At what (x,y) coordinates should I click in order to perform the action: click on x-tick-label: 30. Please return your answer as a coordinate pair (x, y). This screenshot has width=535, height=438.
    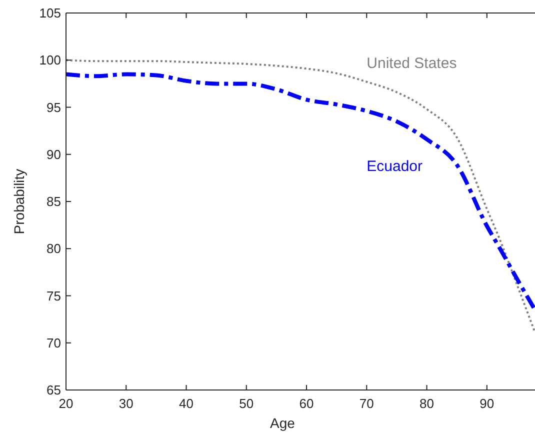
    Looking at the image, I should click on (126, 403).